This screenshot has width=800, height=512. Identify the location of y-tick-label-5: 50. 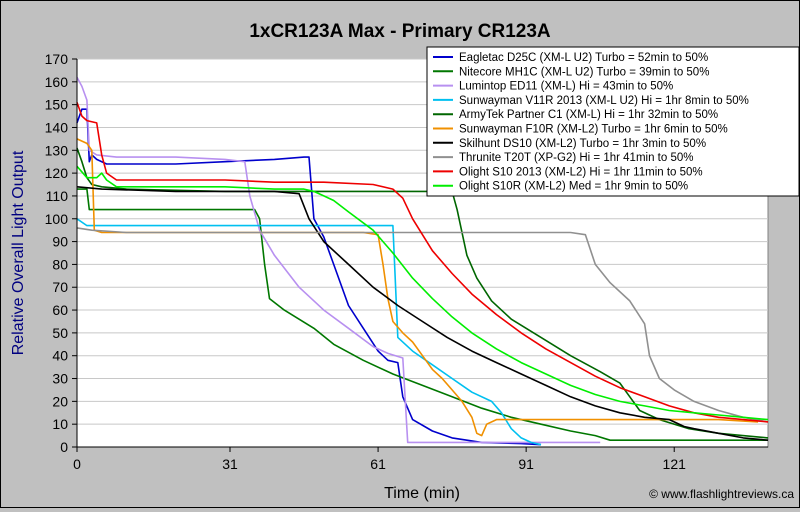
(60, 333).